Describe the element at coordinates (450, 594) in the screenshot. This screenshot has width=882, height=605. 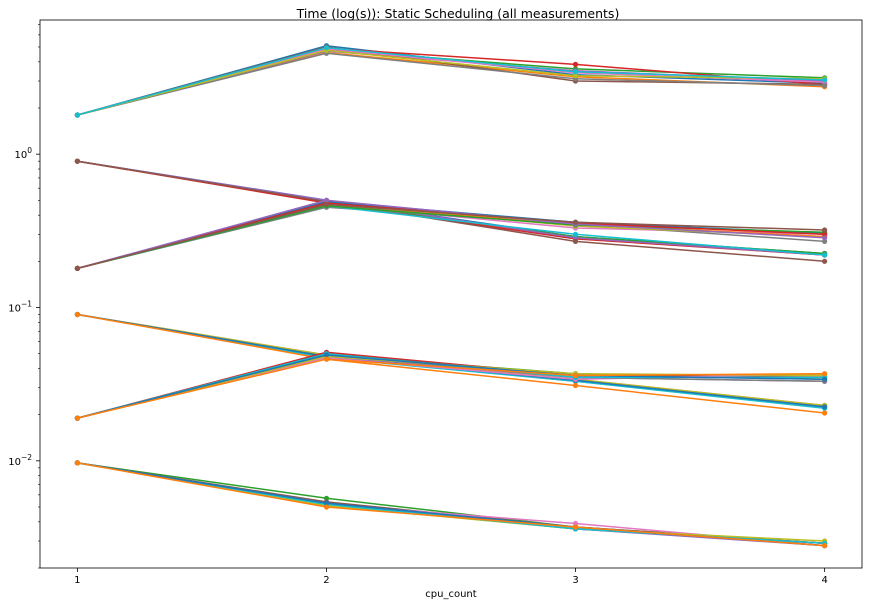
I see `x-axis-label: cpu_count` at that location.